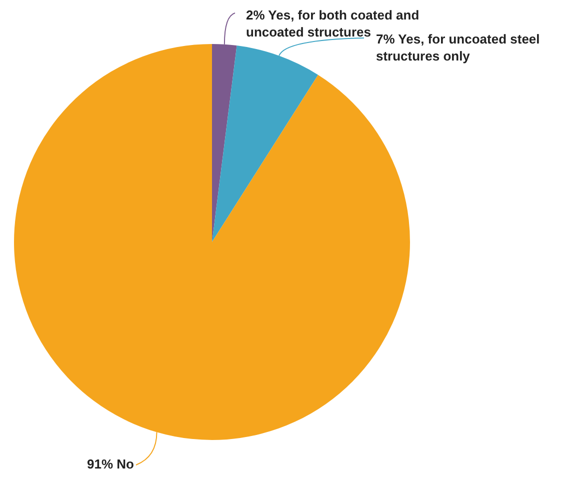 This screenshot has width=566, height=481. What do you see at coordinates (458, 48) in the screenshot?
I see `slice-label: 7% Yes, for uncoated steel structures only` at bounding box center [458, 48].